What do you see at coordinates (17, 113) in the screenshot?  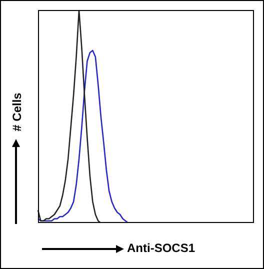 I see `y-axis-title: # Cells` at bounding box center [17, 113].